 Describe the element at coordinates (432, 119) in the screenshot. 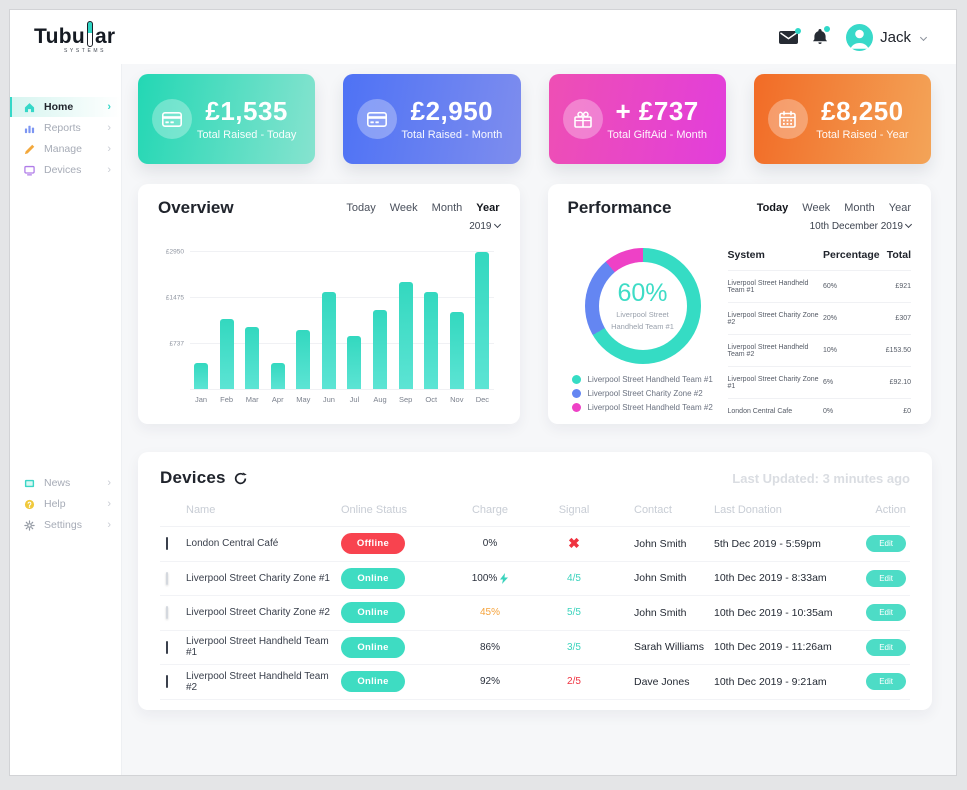

I see `stat-card-raised-month: £2,950 Total Raised - Month` at that location.